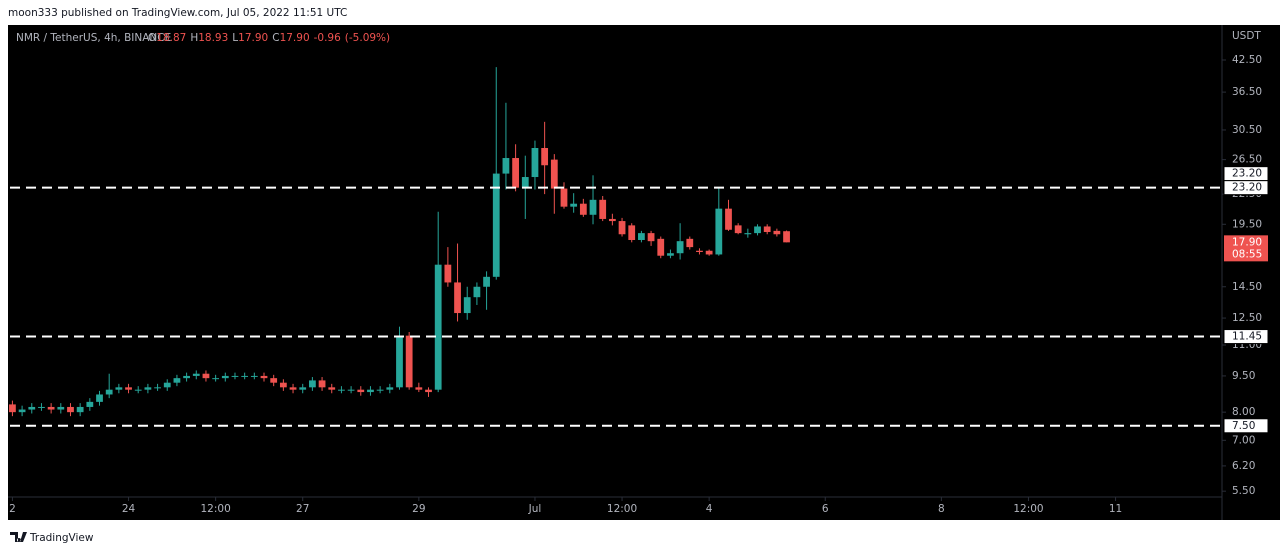 This screenshot has height=553, width=1280. What do you see at coordinates (61, 538) in the screenshot?
I see `brand: TradingView` at bounding box center [61, 538].